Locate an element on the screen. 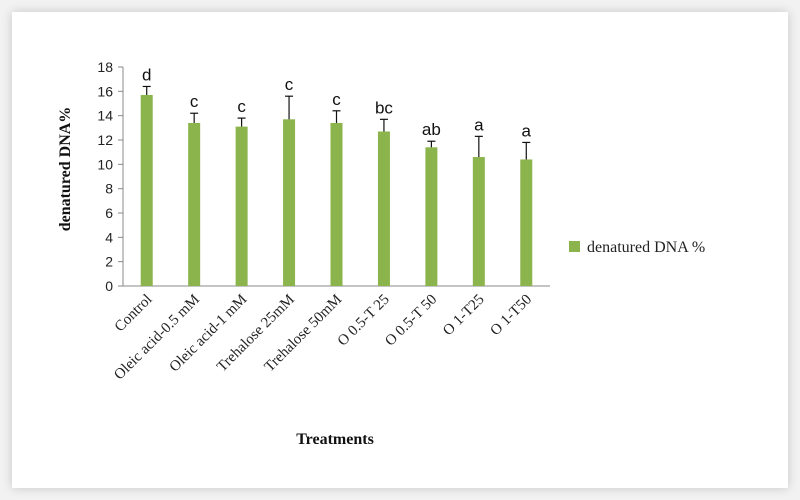 The width and height of the screenshot is (800, 500). x-tick-label: O 1-T50 is located at coordinates (512, 316).